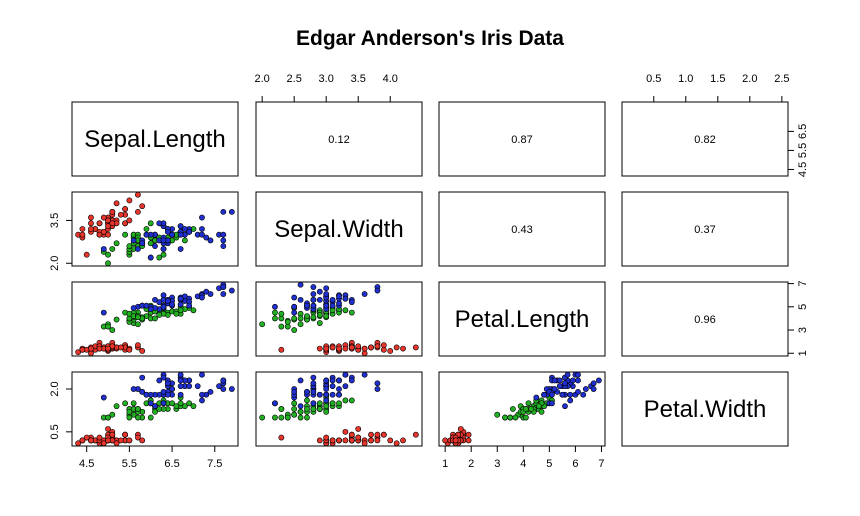 This screenshot has width=860, height=516. What do you see at coordinates (803, 353) in the screenshot?
I see `right-tick-label: 1` at bounding box center [803, 353].